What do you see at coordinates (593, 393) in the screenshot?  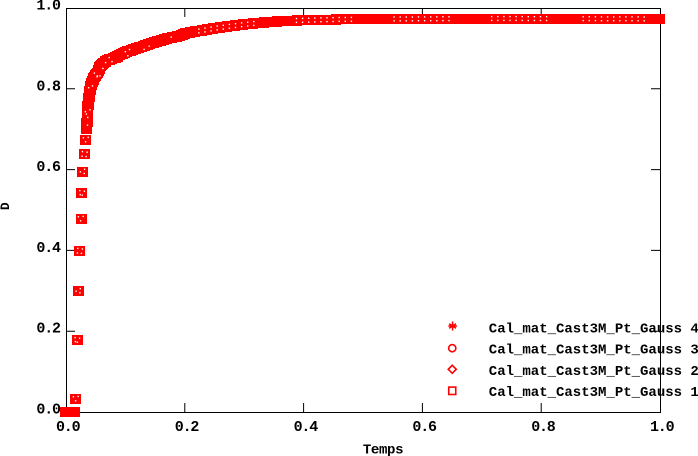 I see `svg-text: Cal_mat_Cast3M_Pt_Gauss 1` at bounding box center [593, 393].